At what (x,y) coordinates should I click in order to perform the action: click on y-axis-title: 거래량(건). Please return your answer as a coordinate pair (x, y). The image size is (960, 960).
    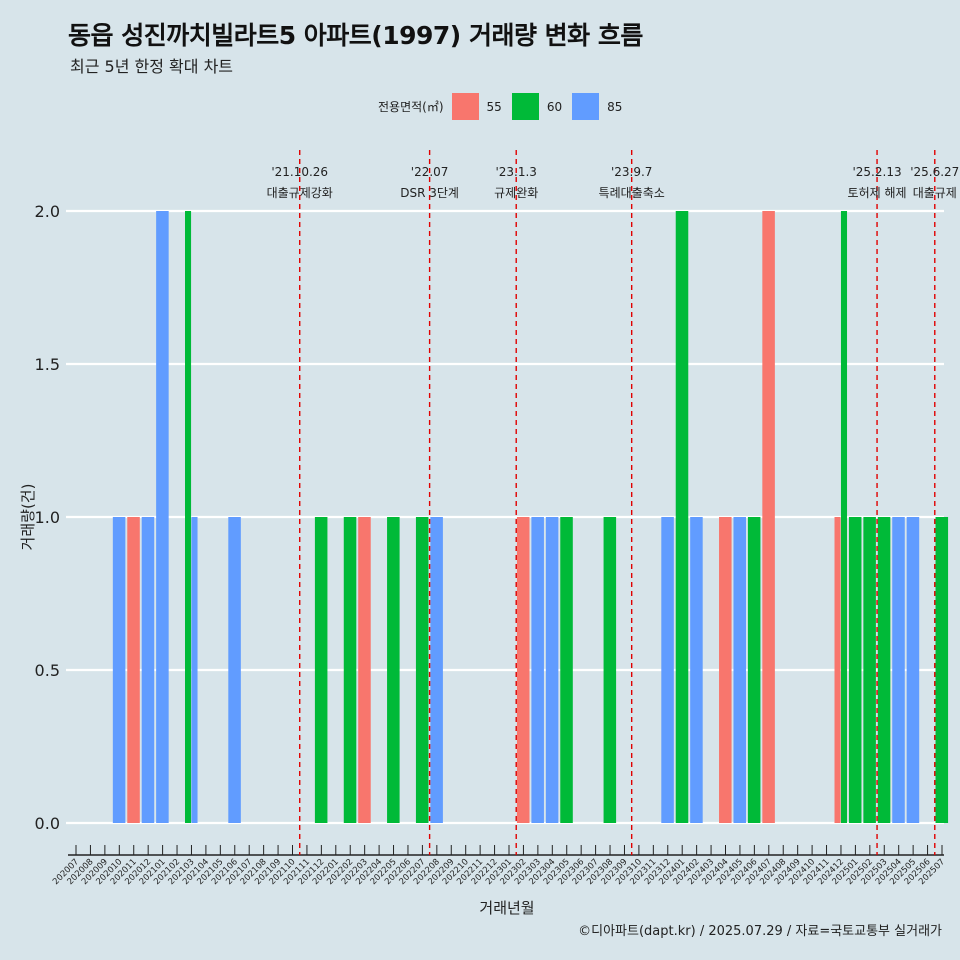
    Looking at the image, I should click on (28, 517).